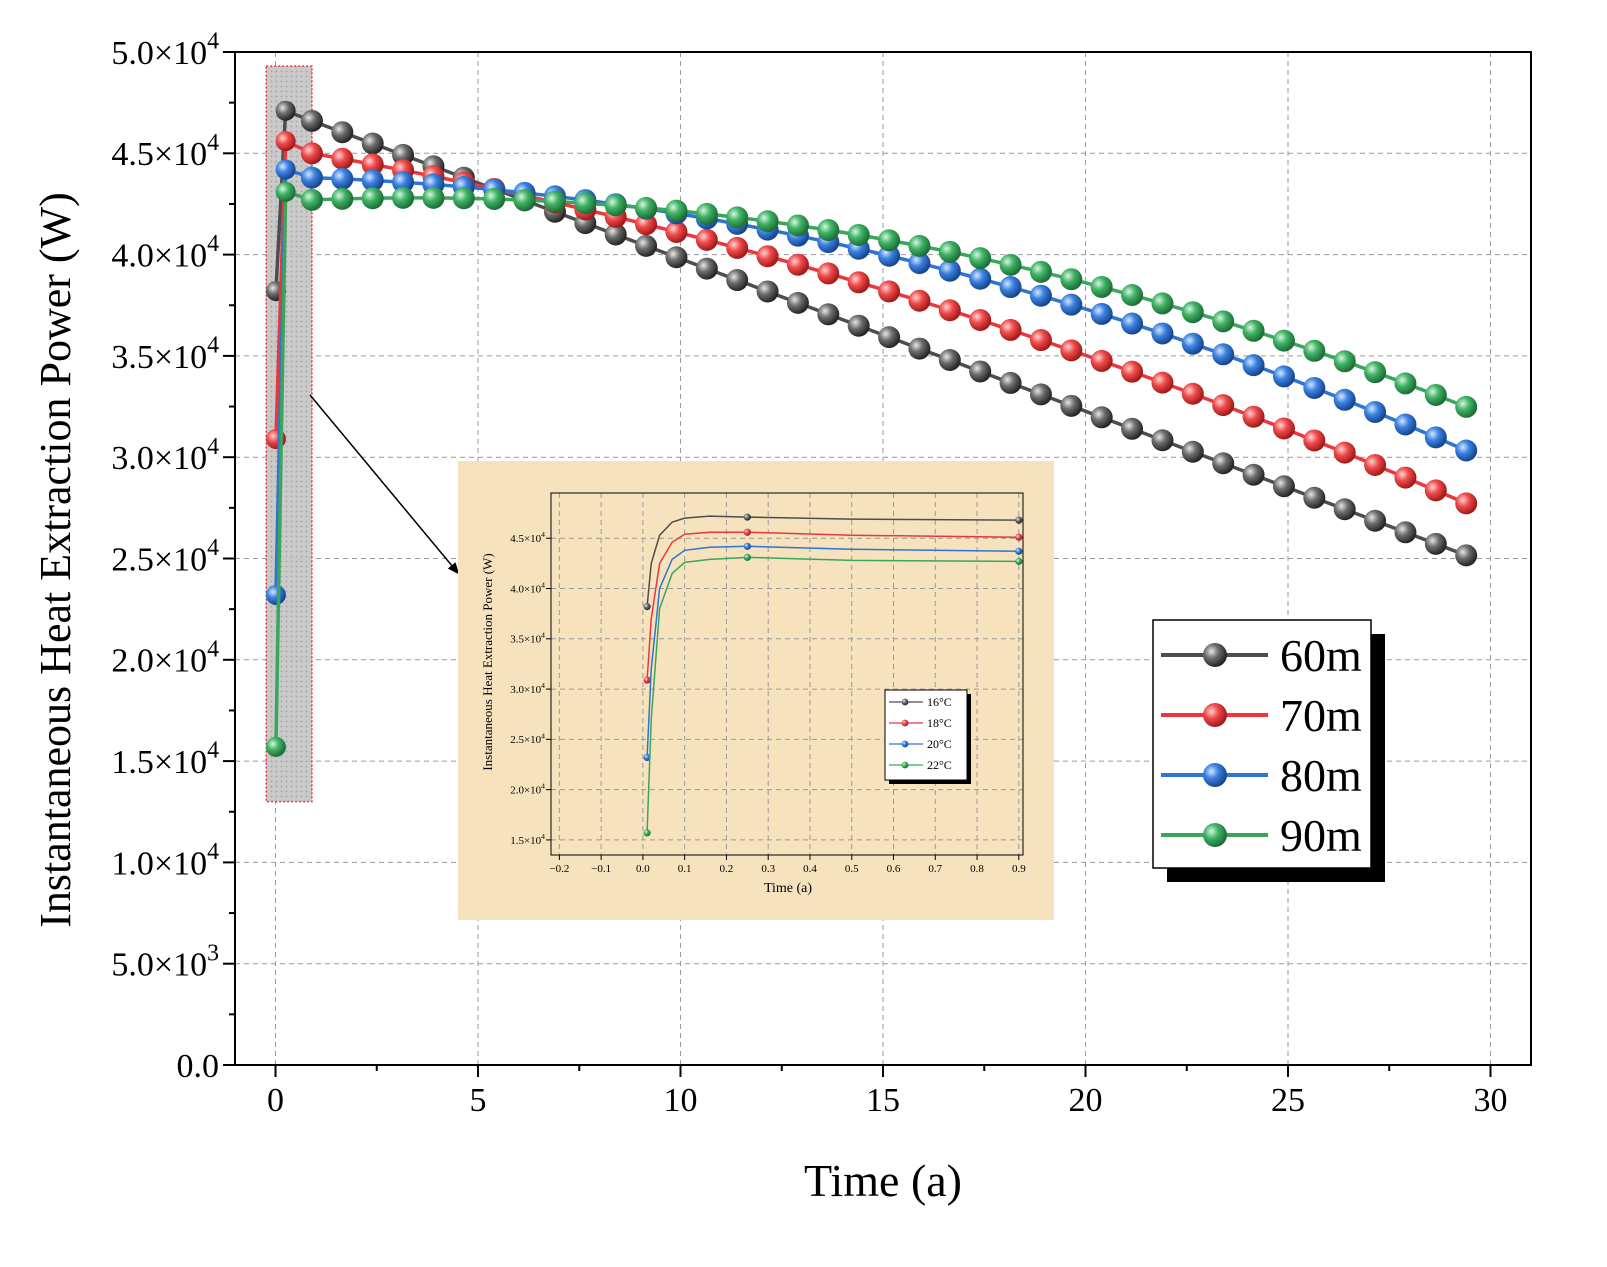 This screenshot has width=1607, height=1267. I want to click on y-tick-label: 5.0×10³, so click(165, 961).